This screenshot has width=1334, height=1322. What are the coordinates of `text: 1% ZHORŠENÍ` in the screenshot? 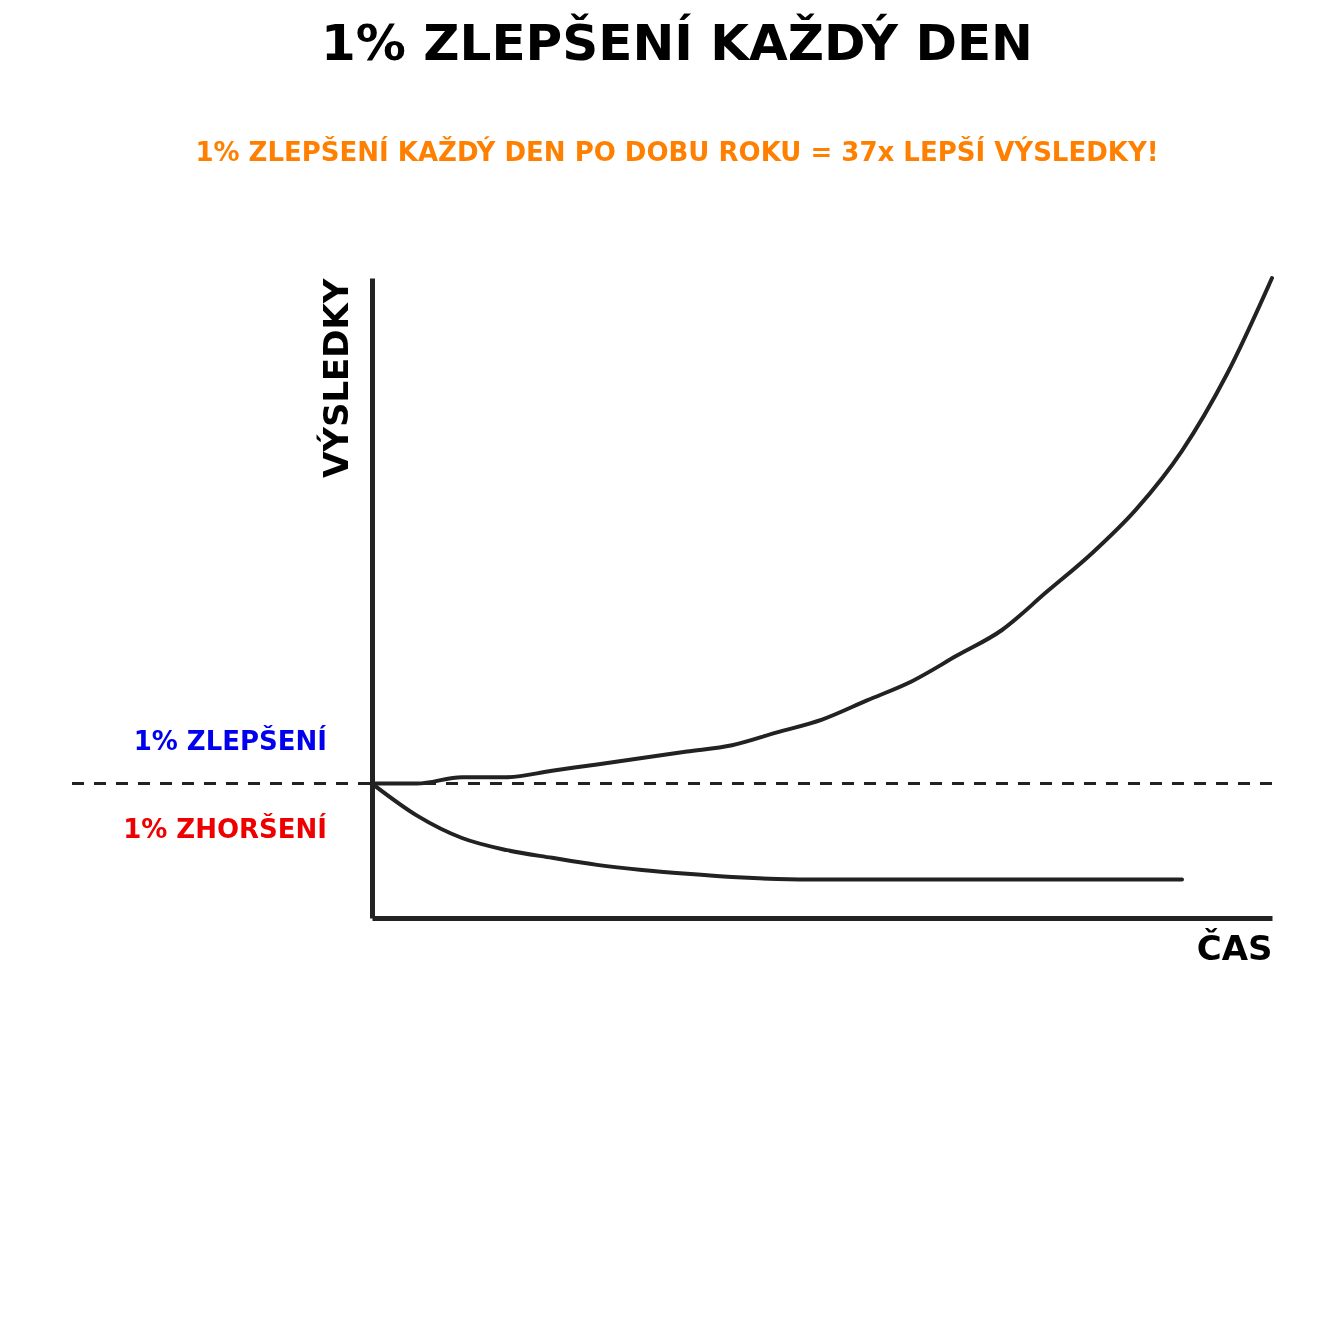 It's located at (225, 828).